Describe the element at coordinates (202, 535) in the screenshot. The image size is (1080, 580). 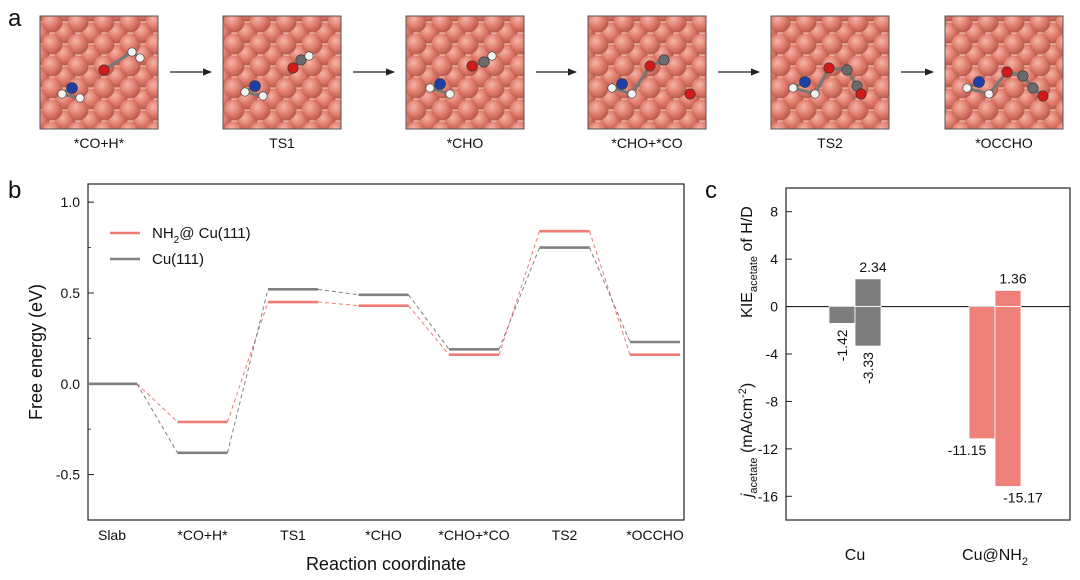
I see `x-category-label: *CO+H*` at that location.